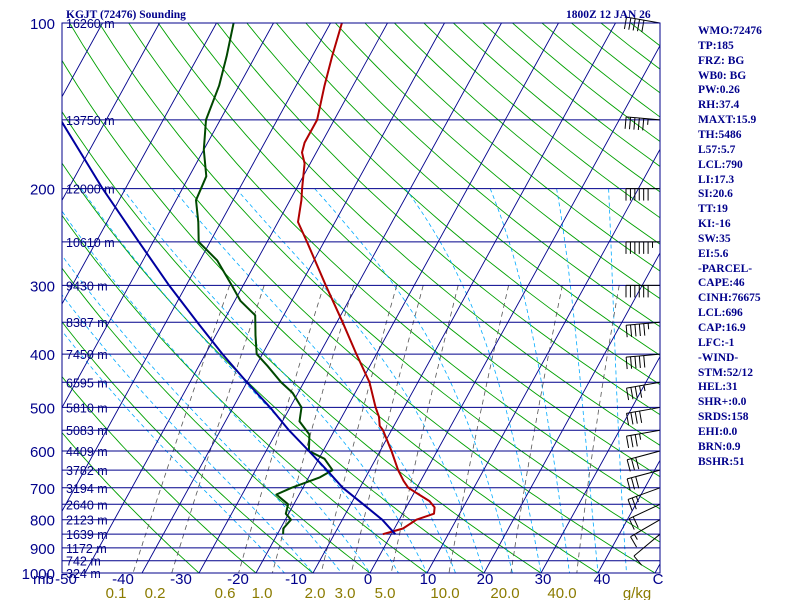 This screenshot has height=600, width=800. Describe the element at coordinates (262, 592) in the screenshot. I see `mixing-ratio-tick-label: 1.0` at that location.